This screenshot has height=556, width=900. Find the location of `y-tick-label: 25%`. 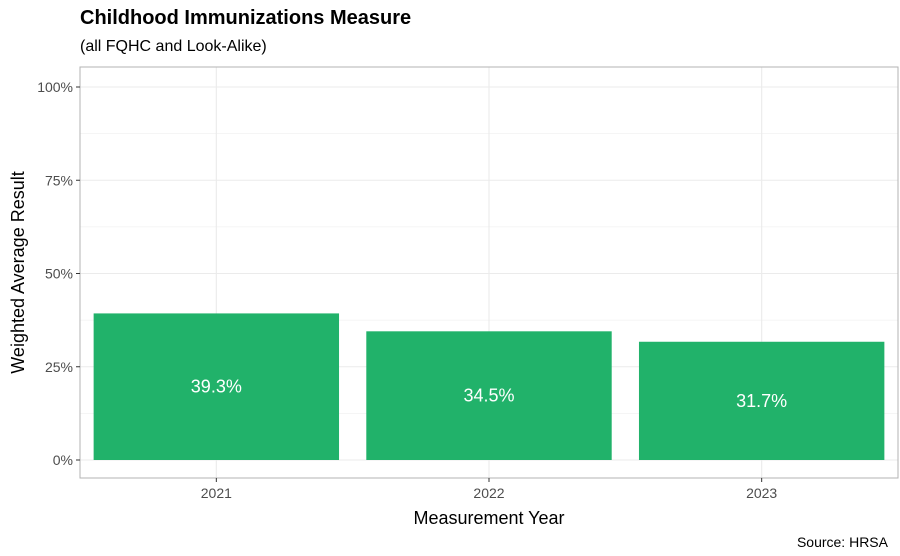

y-tick-label: 25% is located at coordinates (59, 367).